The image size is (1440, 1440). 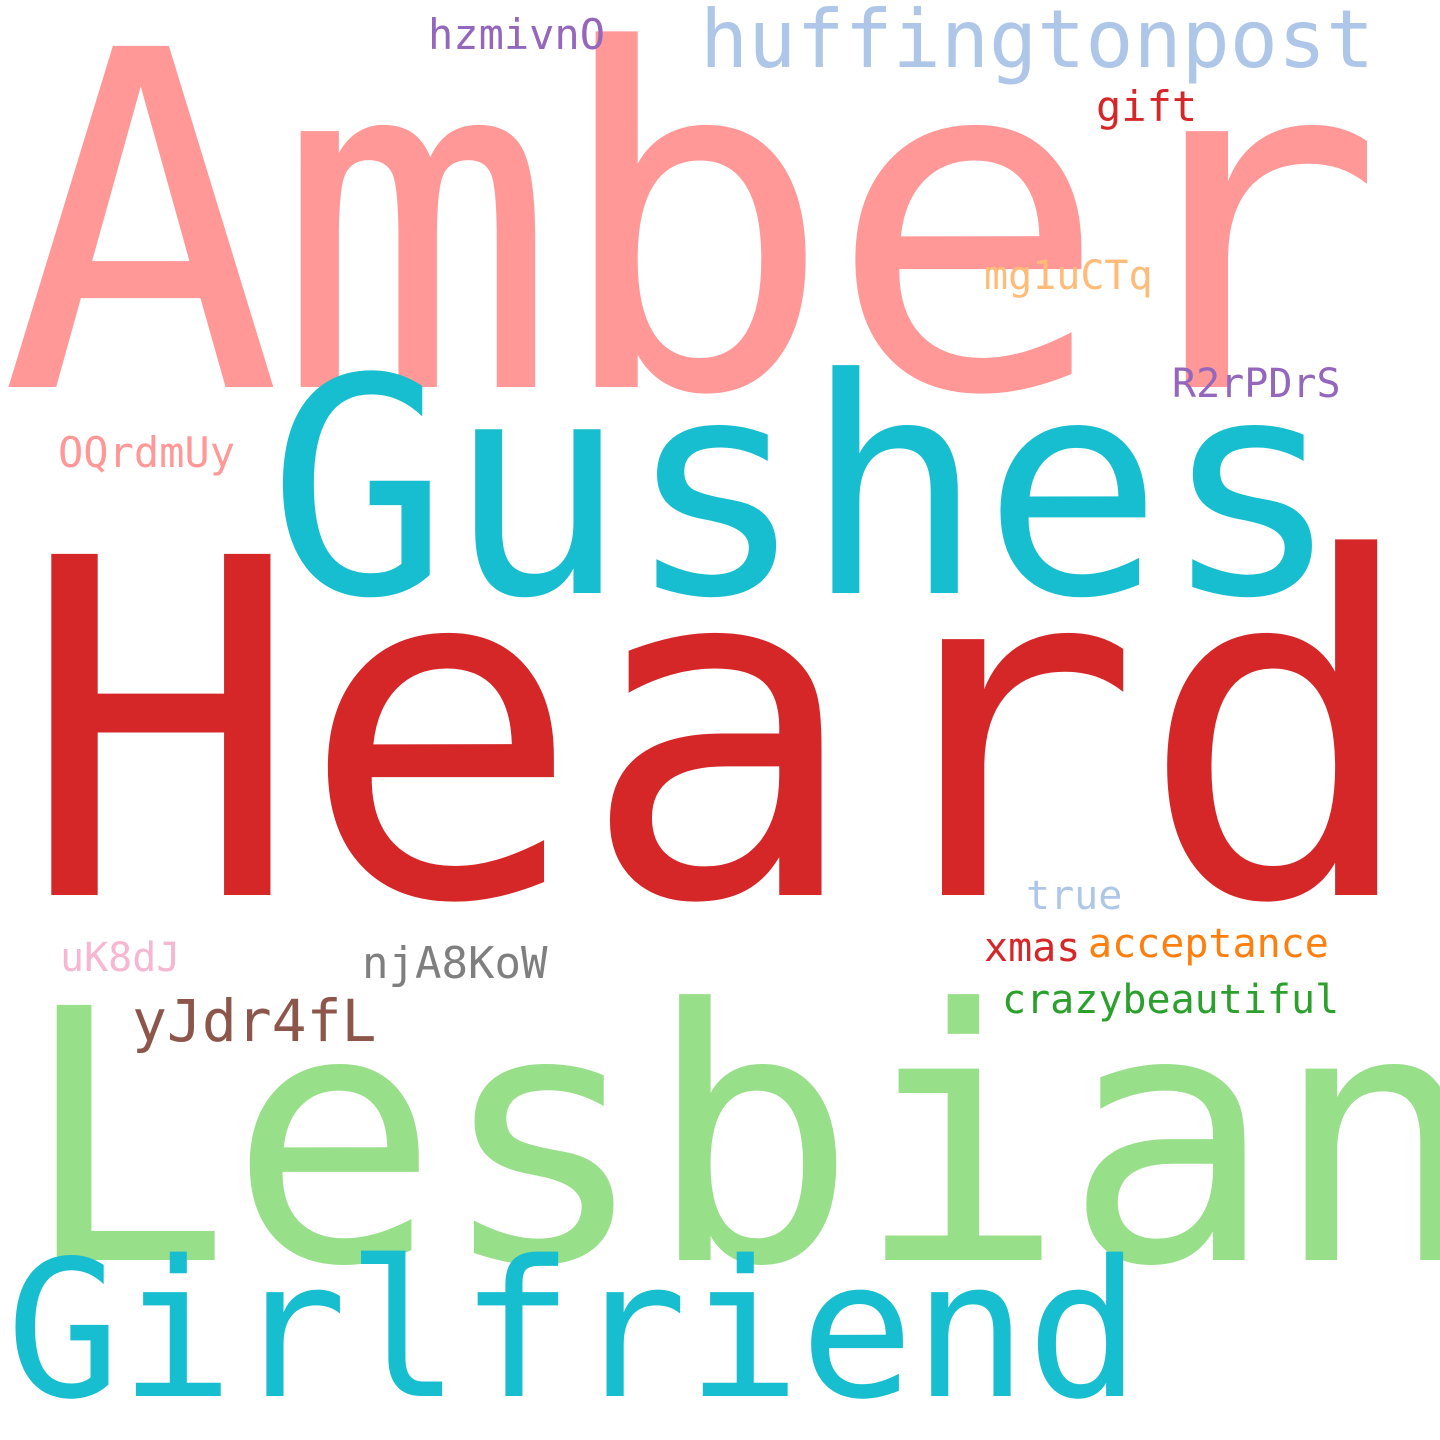 I want to click on word-xmas: xmas, so click(x=1032, y=948).